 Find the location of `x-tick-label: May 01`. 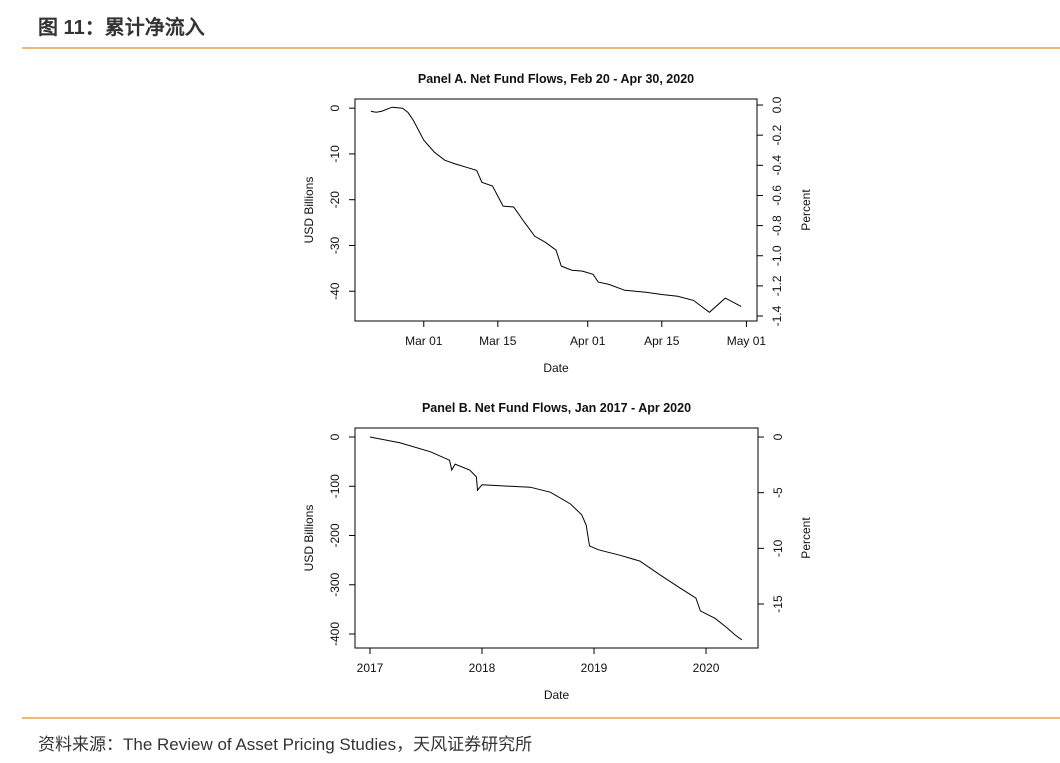

x-tick-label: May 01 is located at coordinates (747, 341).